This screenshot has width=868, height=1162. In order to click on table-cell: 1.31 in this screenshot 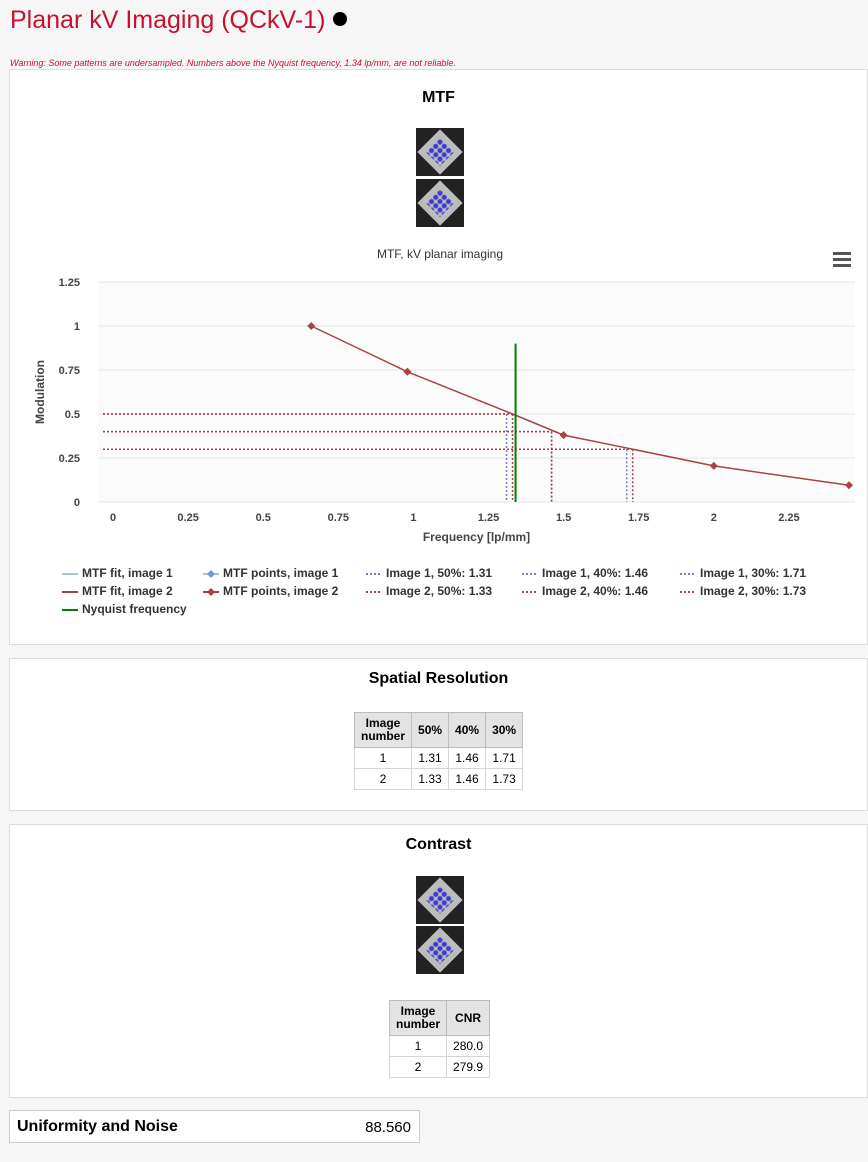, I will do `click(430, 758)`.